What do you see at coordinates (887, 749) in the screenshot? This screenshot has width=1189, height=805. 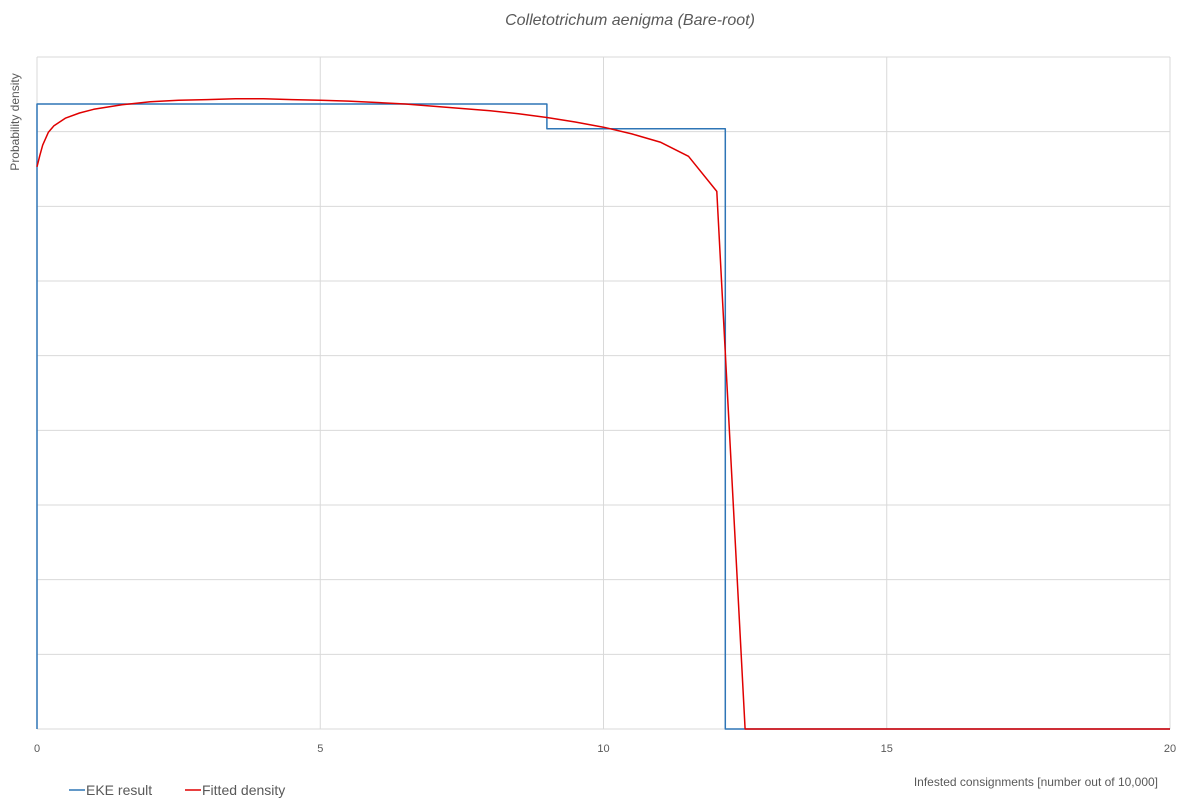 I see `x-tick-label: 15` at bounding box center [887, 749].